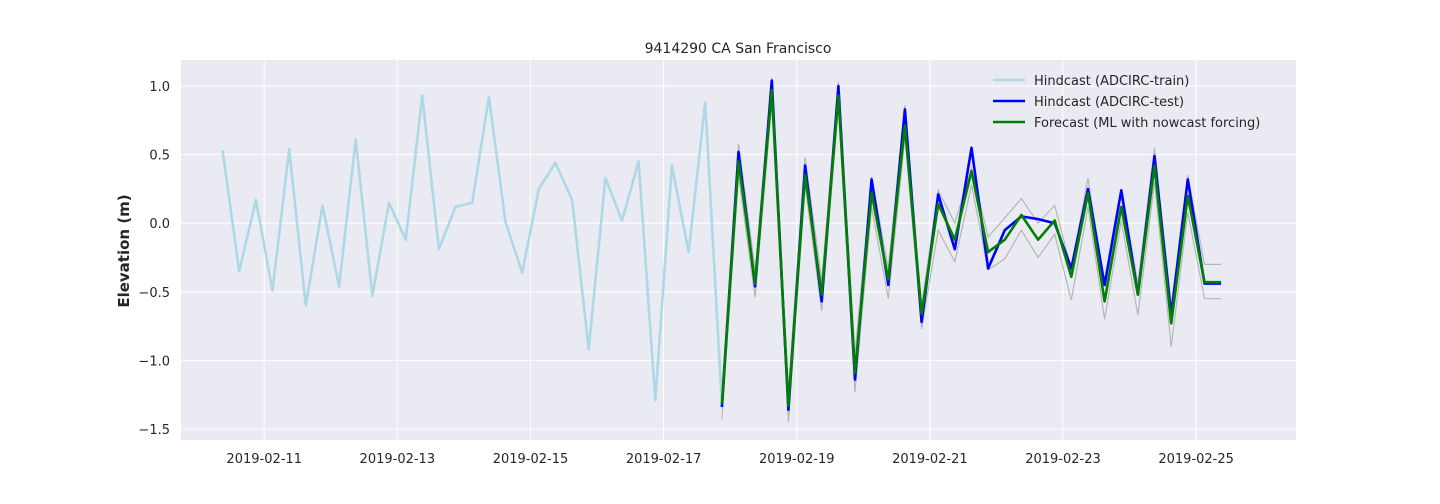 The width and height of the screenshot is (1440, 504). What do you see at coordinates (930, 459) in the screenshot?
I see `x-tick-label: 2019-02-21` at bounding box center [930, 459].